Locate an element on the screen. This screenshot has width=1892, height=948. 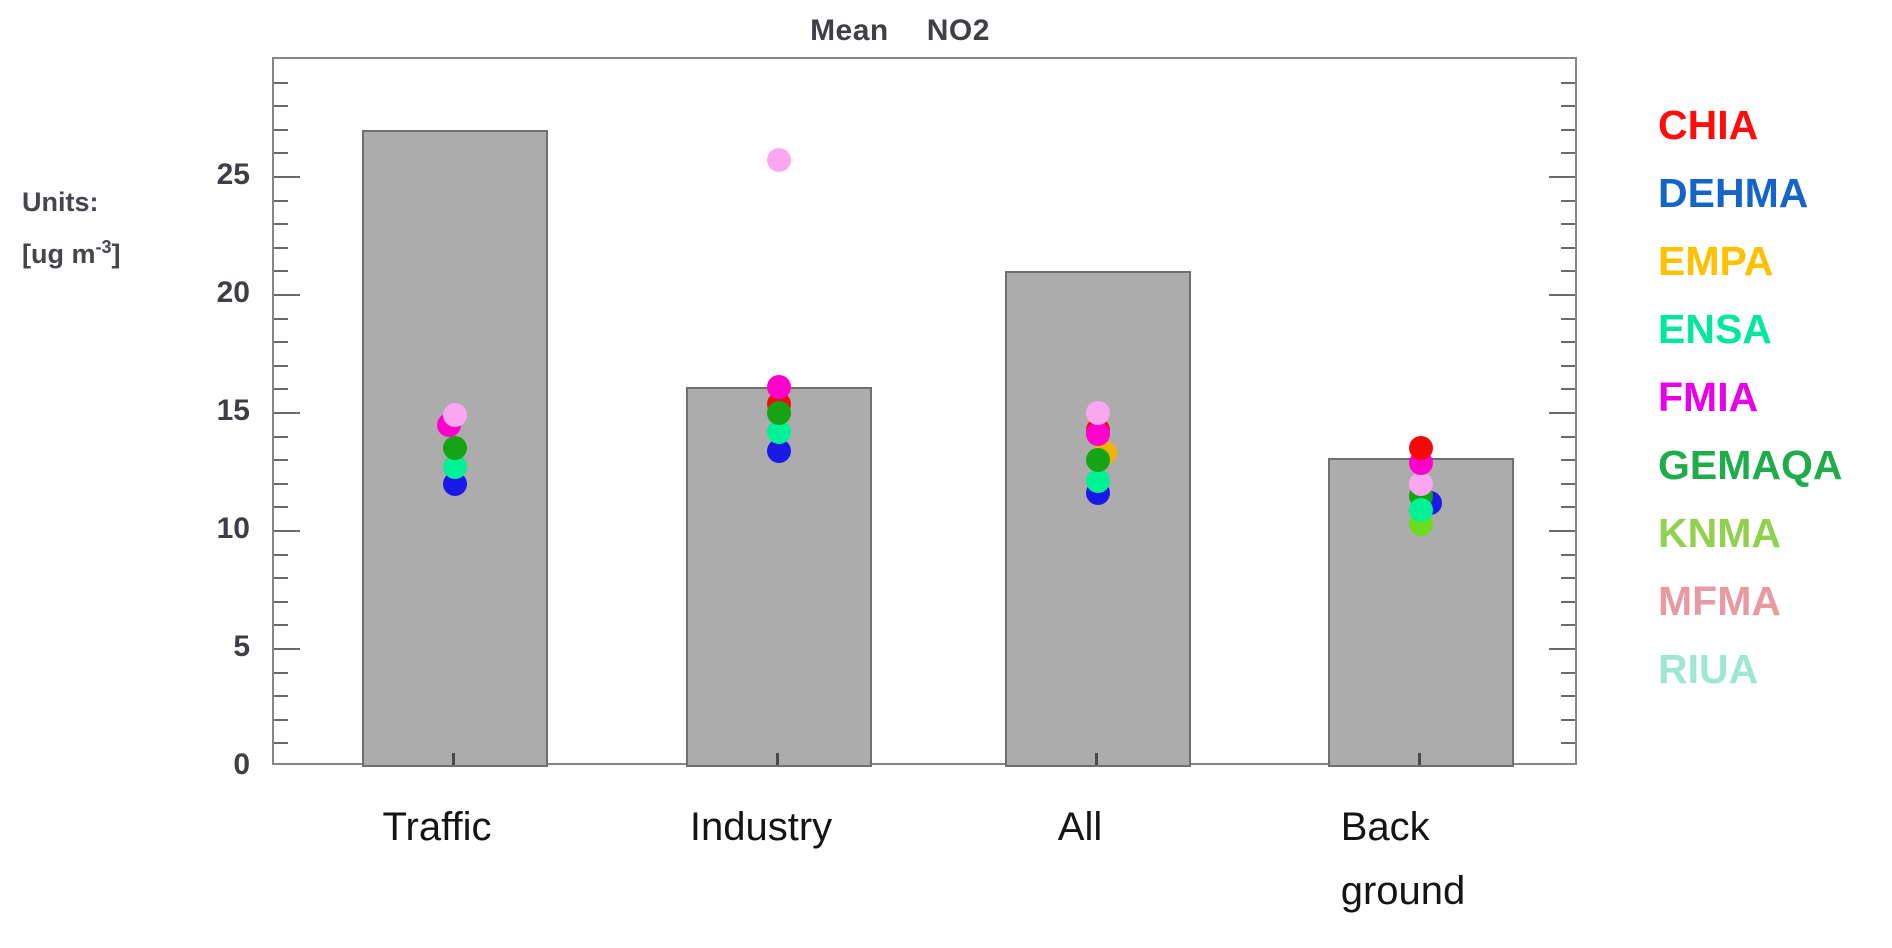
legend-item-knma: KNMA is located at coordinates (1750, 533).